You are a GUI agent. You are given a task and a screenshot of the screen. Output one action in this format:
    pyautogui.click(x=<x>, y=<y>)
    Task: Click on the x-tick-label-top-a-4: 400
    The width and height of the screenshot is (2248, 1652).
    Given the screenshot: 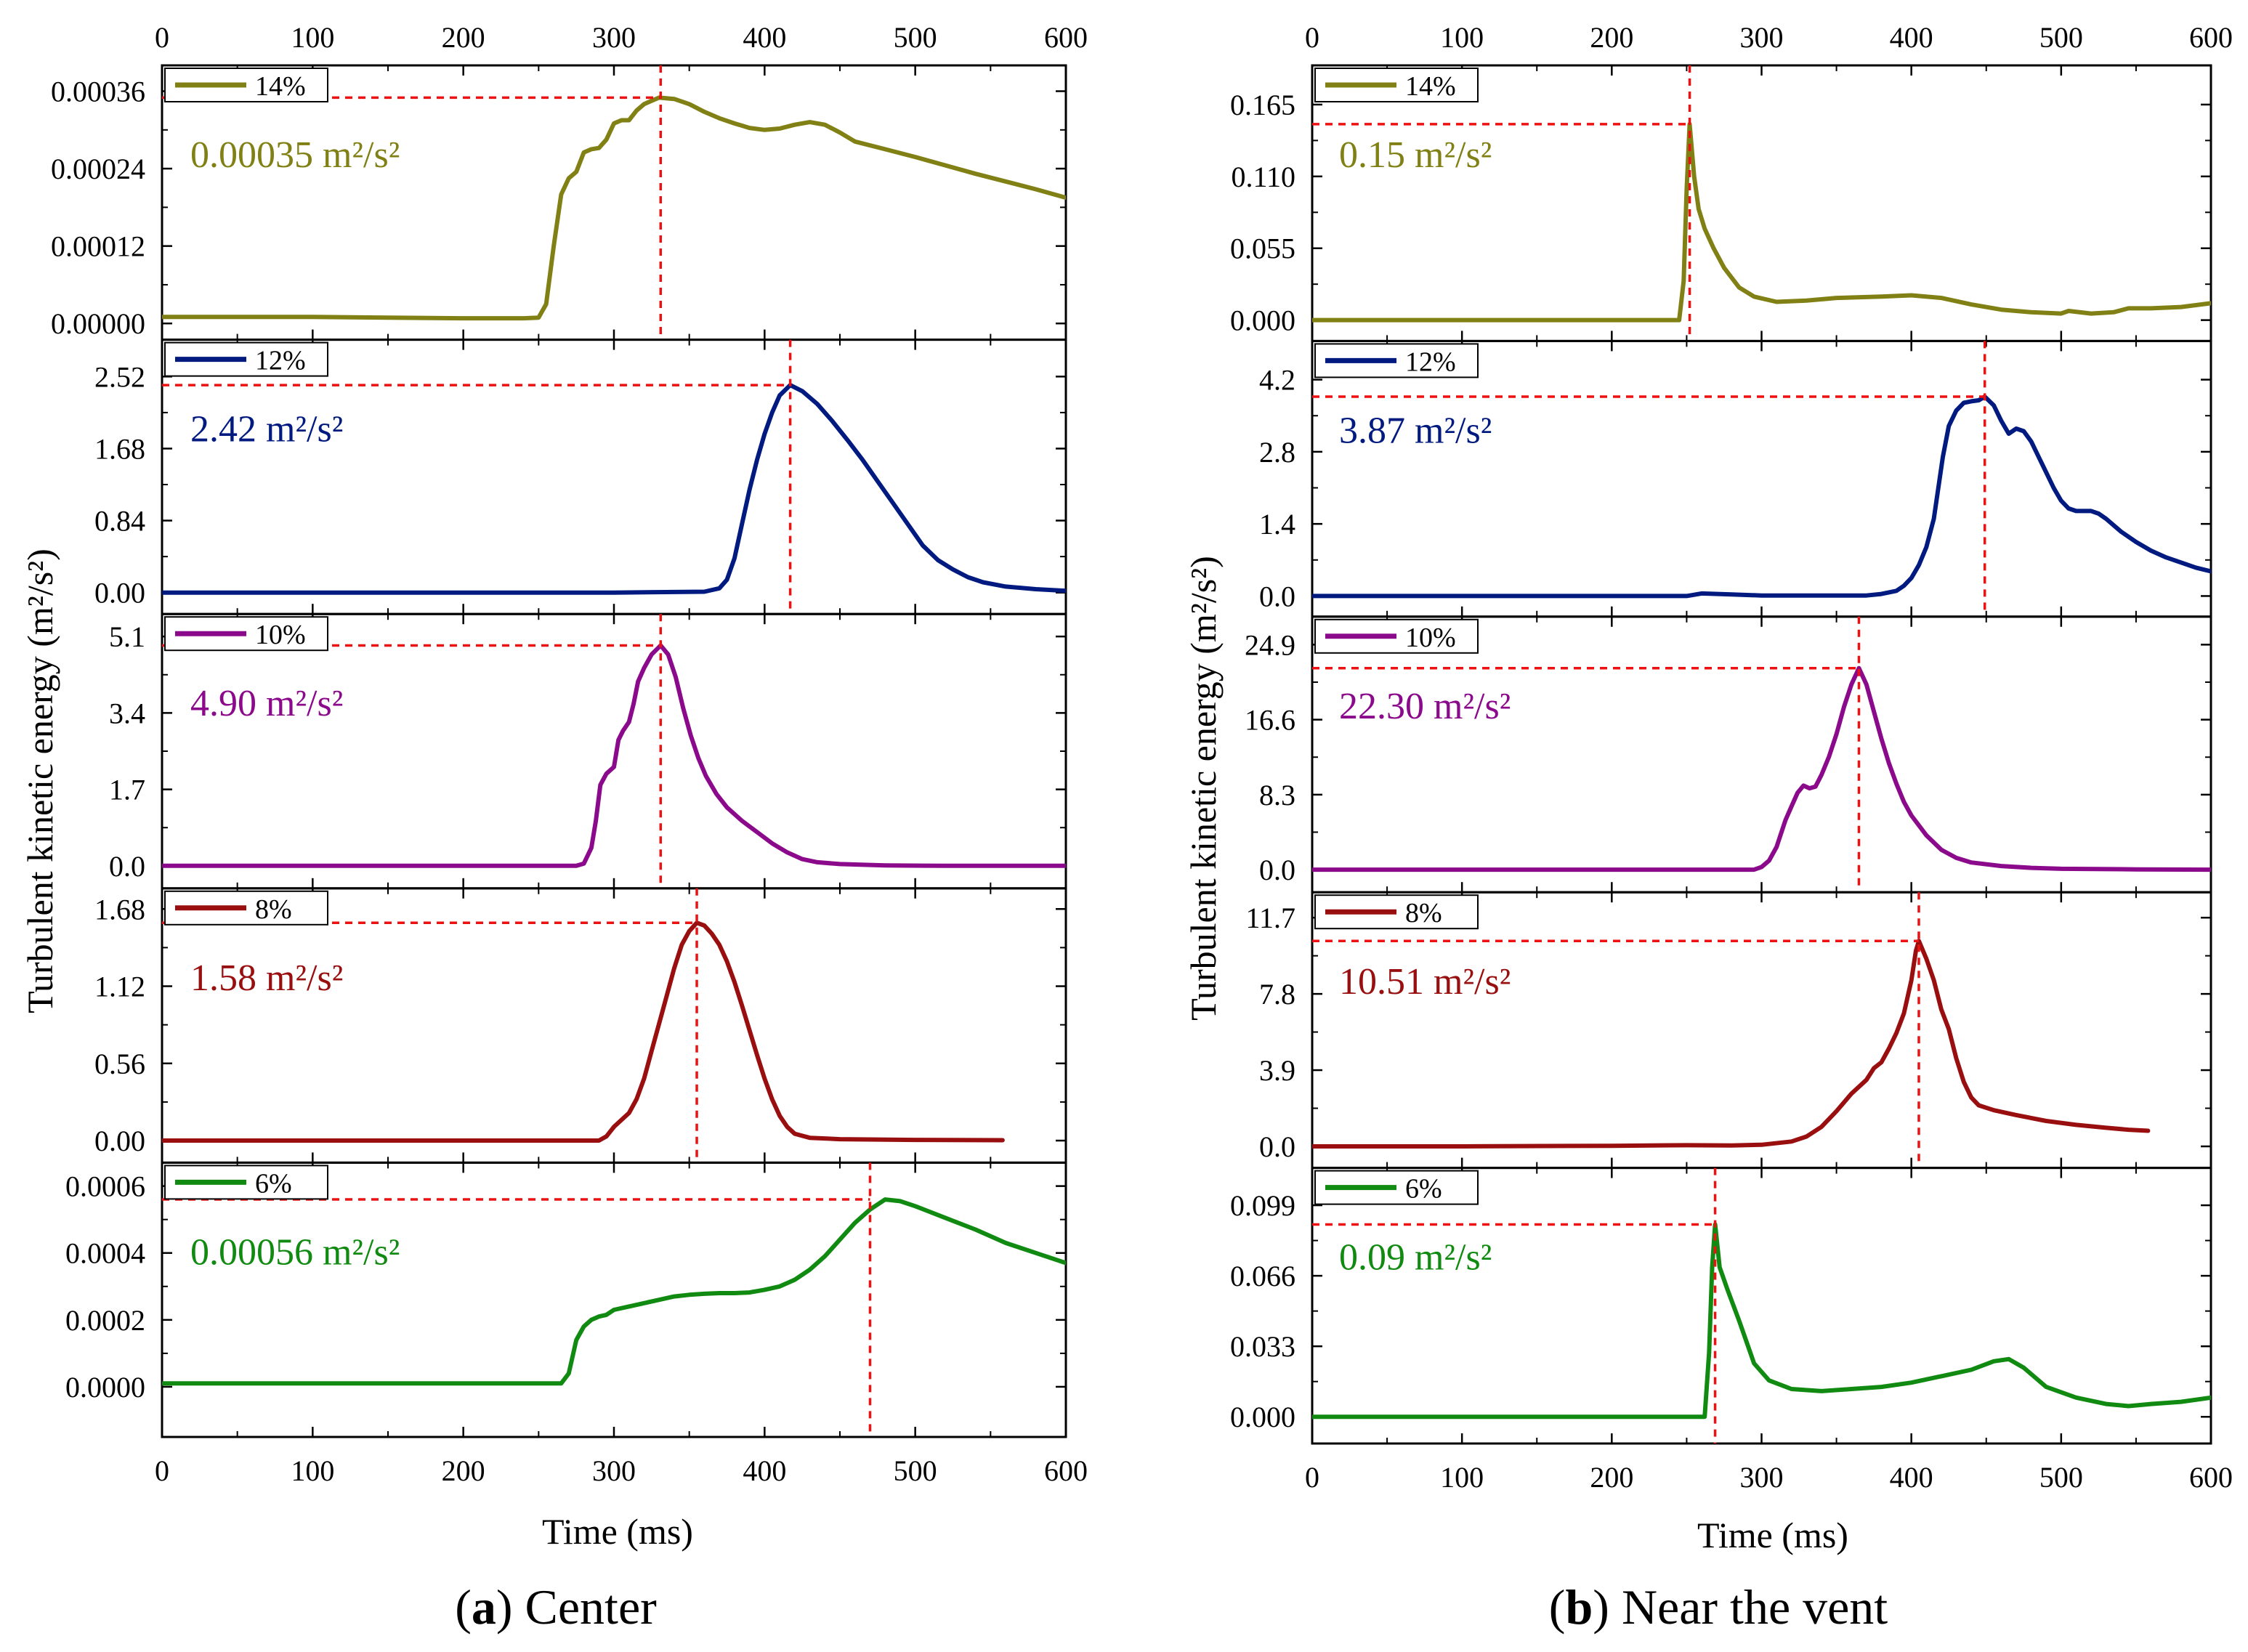 What is the action you would take?
    pyautogui.click(x=764, y=37)
    